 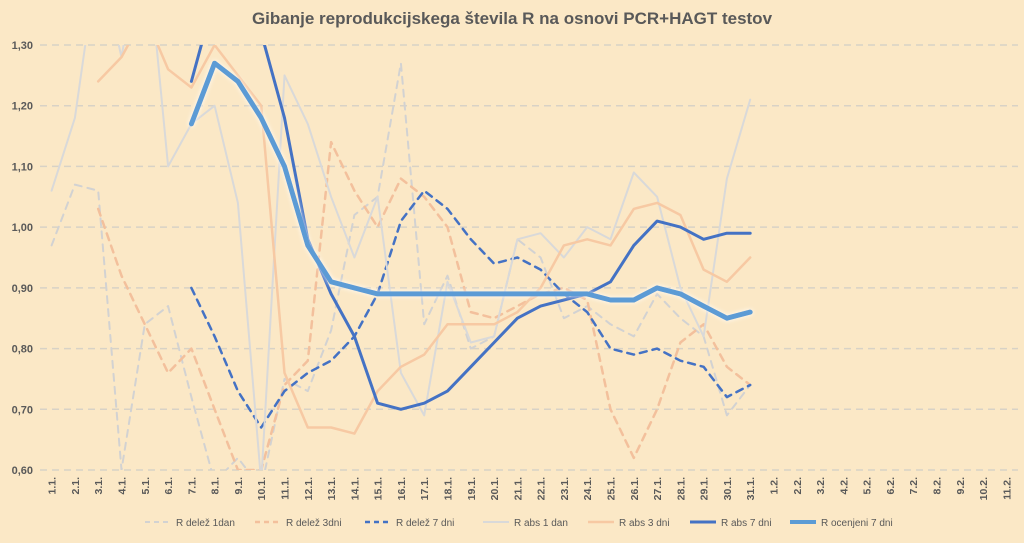 I want to click on x-tick-label: 18.1., so click(x=449, y=488).